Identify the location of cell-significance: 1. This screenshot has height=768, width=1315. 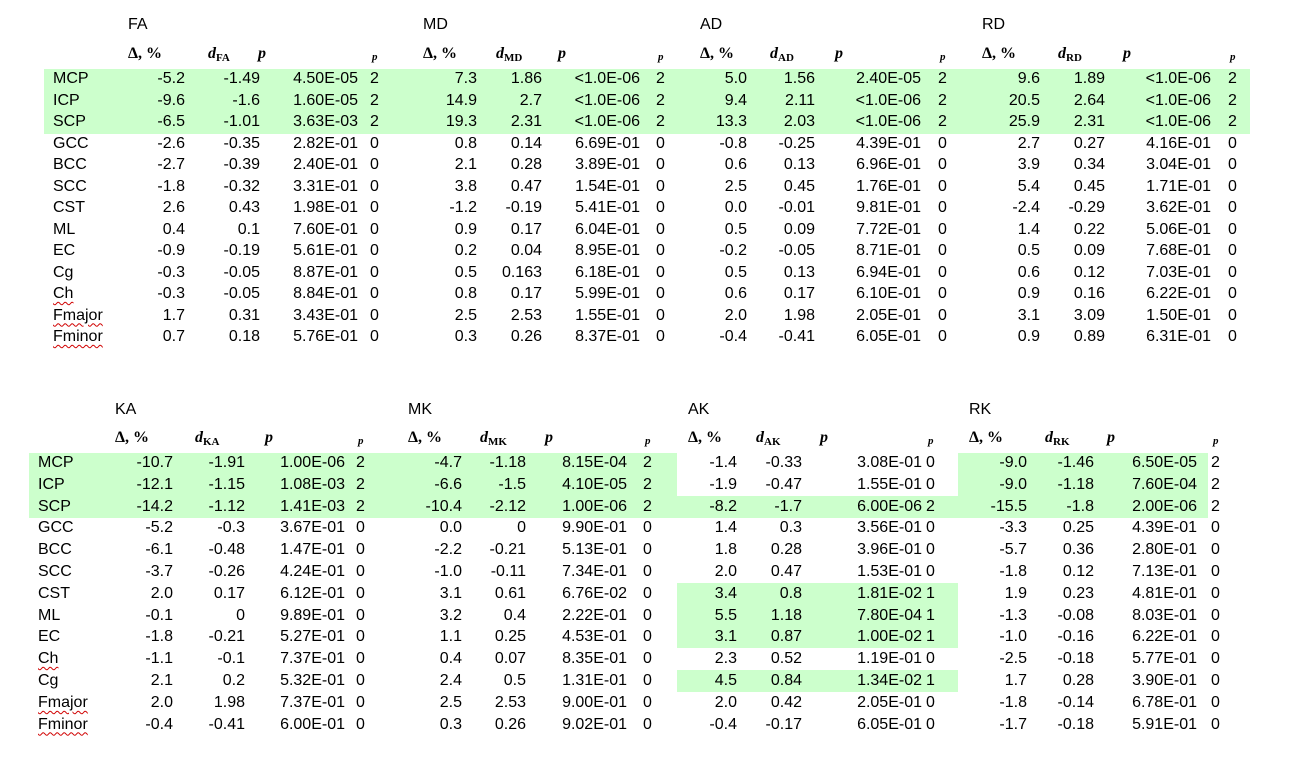
(930, 637).